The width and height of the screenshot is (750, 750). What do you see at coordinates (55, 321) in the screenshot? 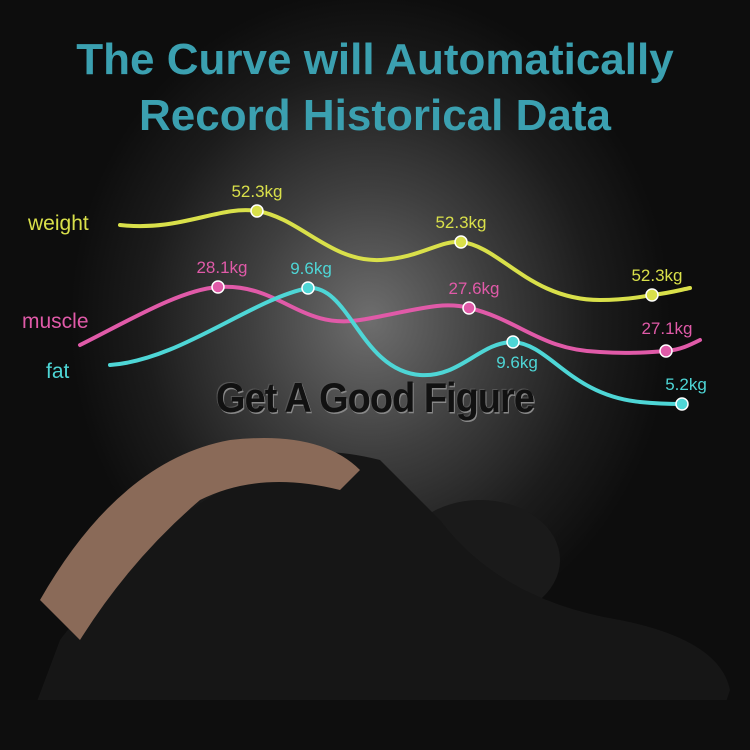
I see `muscle-series-label: muscle` at bounding box center [55, 321].